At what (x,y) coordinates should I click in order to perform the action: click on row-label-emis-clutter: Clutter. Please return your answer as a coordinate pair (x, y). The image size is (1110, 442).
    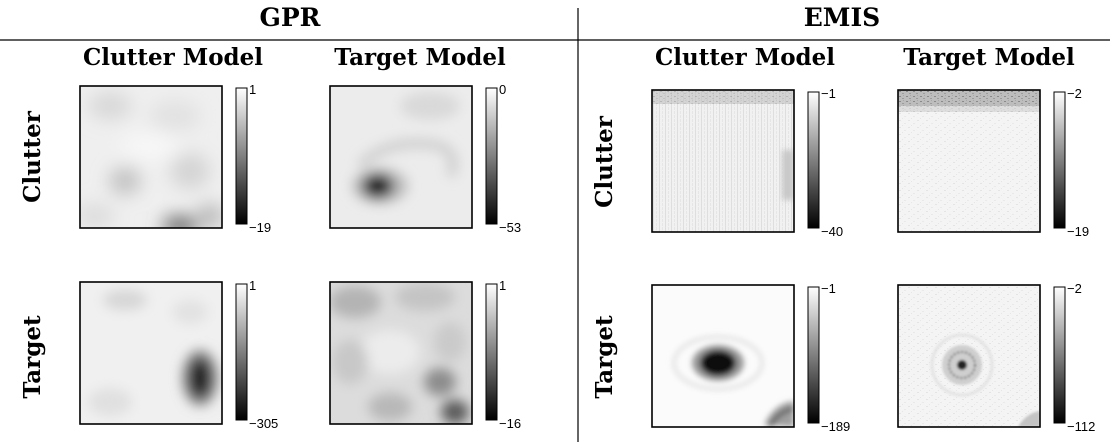
    Looking at the image, I should click on (604, 161).